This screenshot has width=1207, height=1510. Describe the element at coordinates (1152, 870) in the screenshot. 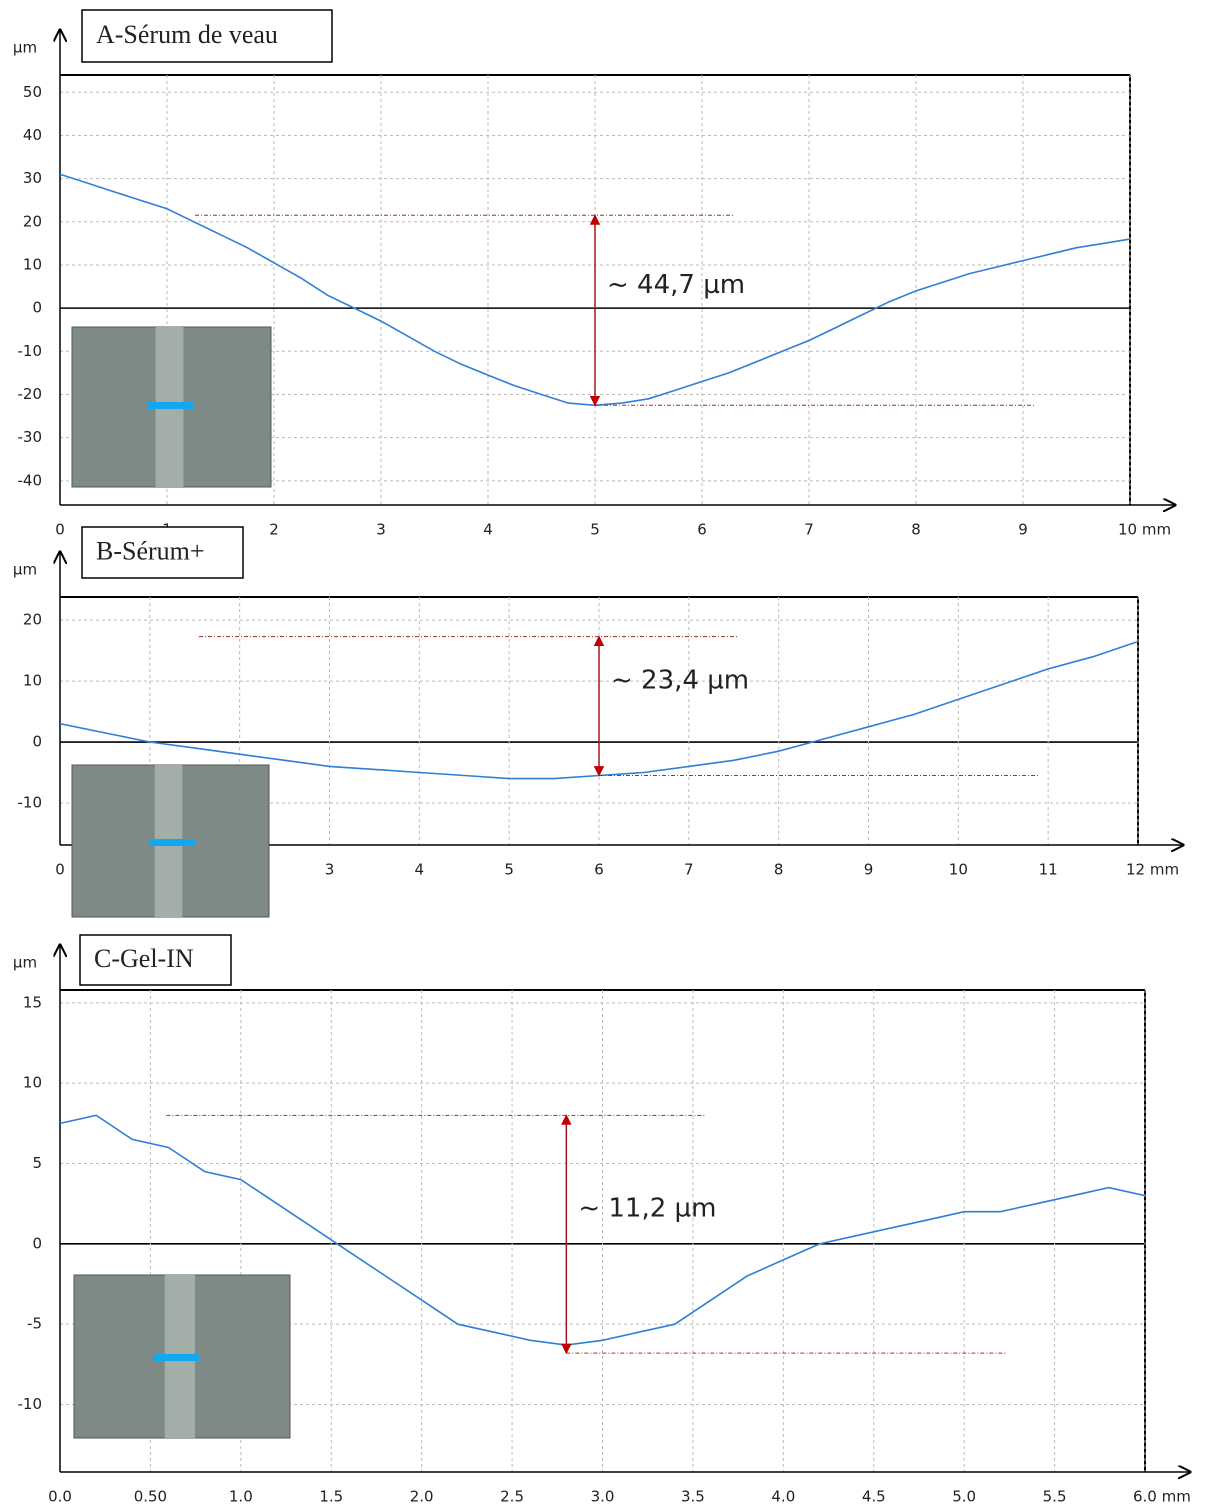

I see `x-tick-label: 12 mm` at that location.